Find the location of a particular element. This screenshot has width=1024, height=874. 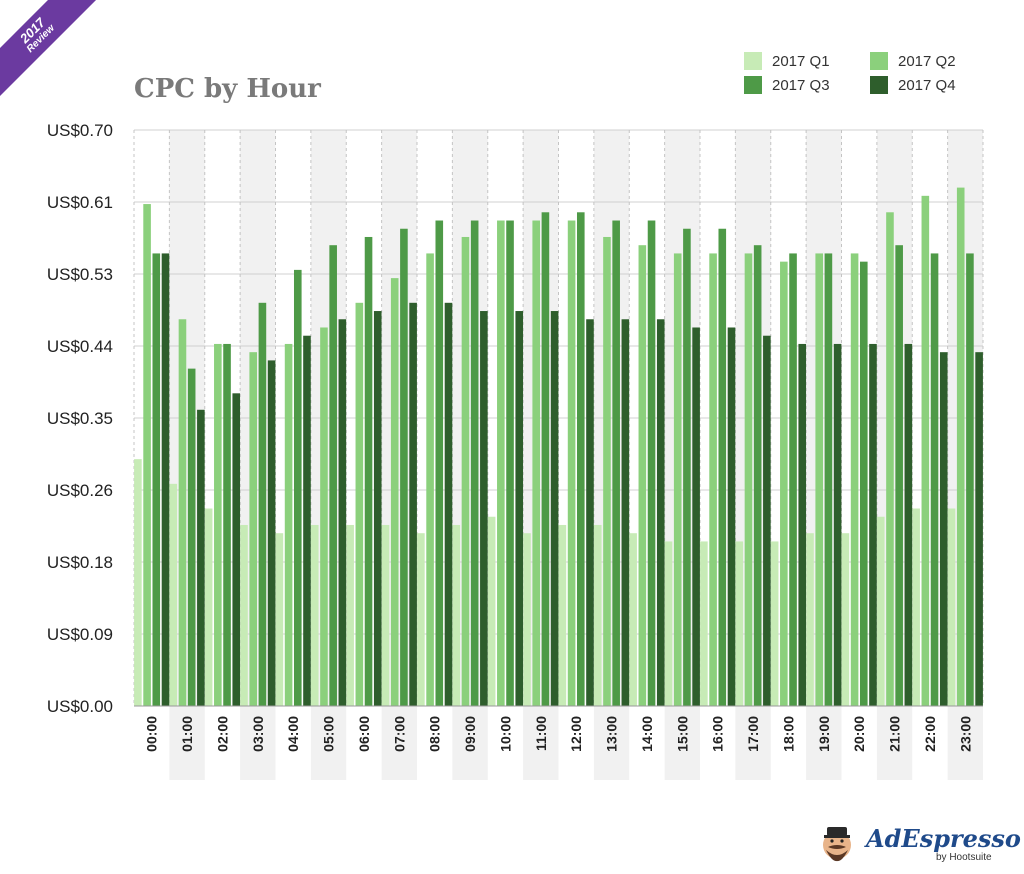

x-tick-label: 01:00 is located at coordinates (187, 734).